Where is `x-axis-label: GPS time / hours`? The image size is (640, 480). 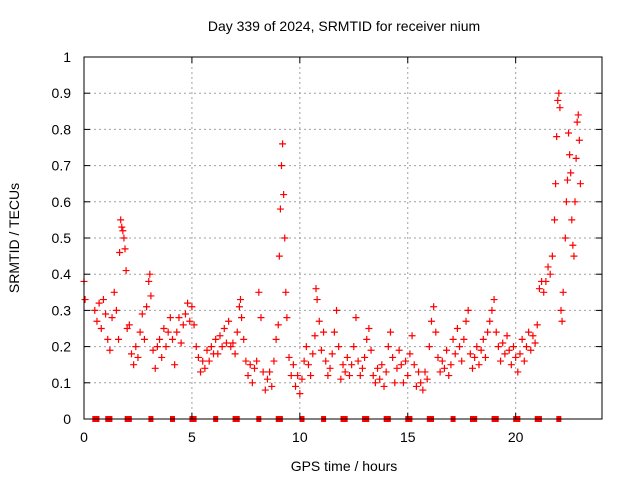 x-axis-label: GPS time / hours is located at coordinates (344, 466).